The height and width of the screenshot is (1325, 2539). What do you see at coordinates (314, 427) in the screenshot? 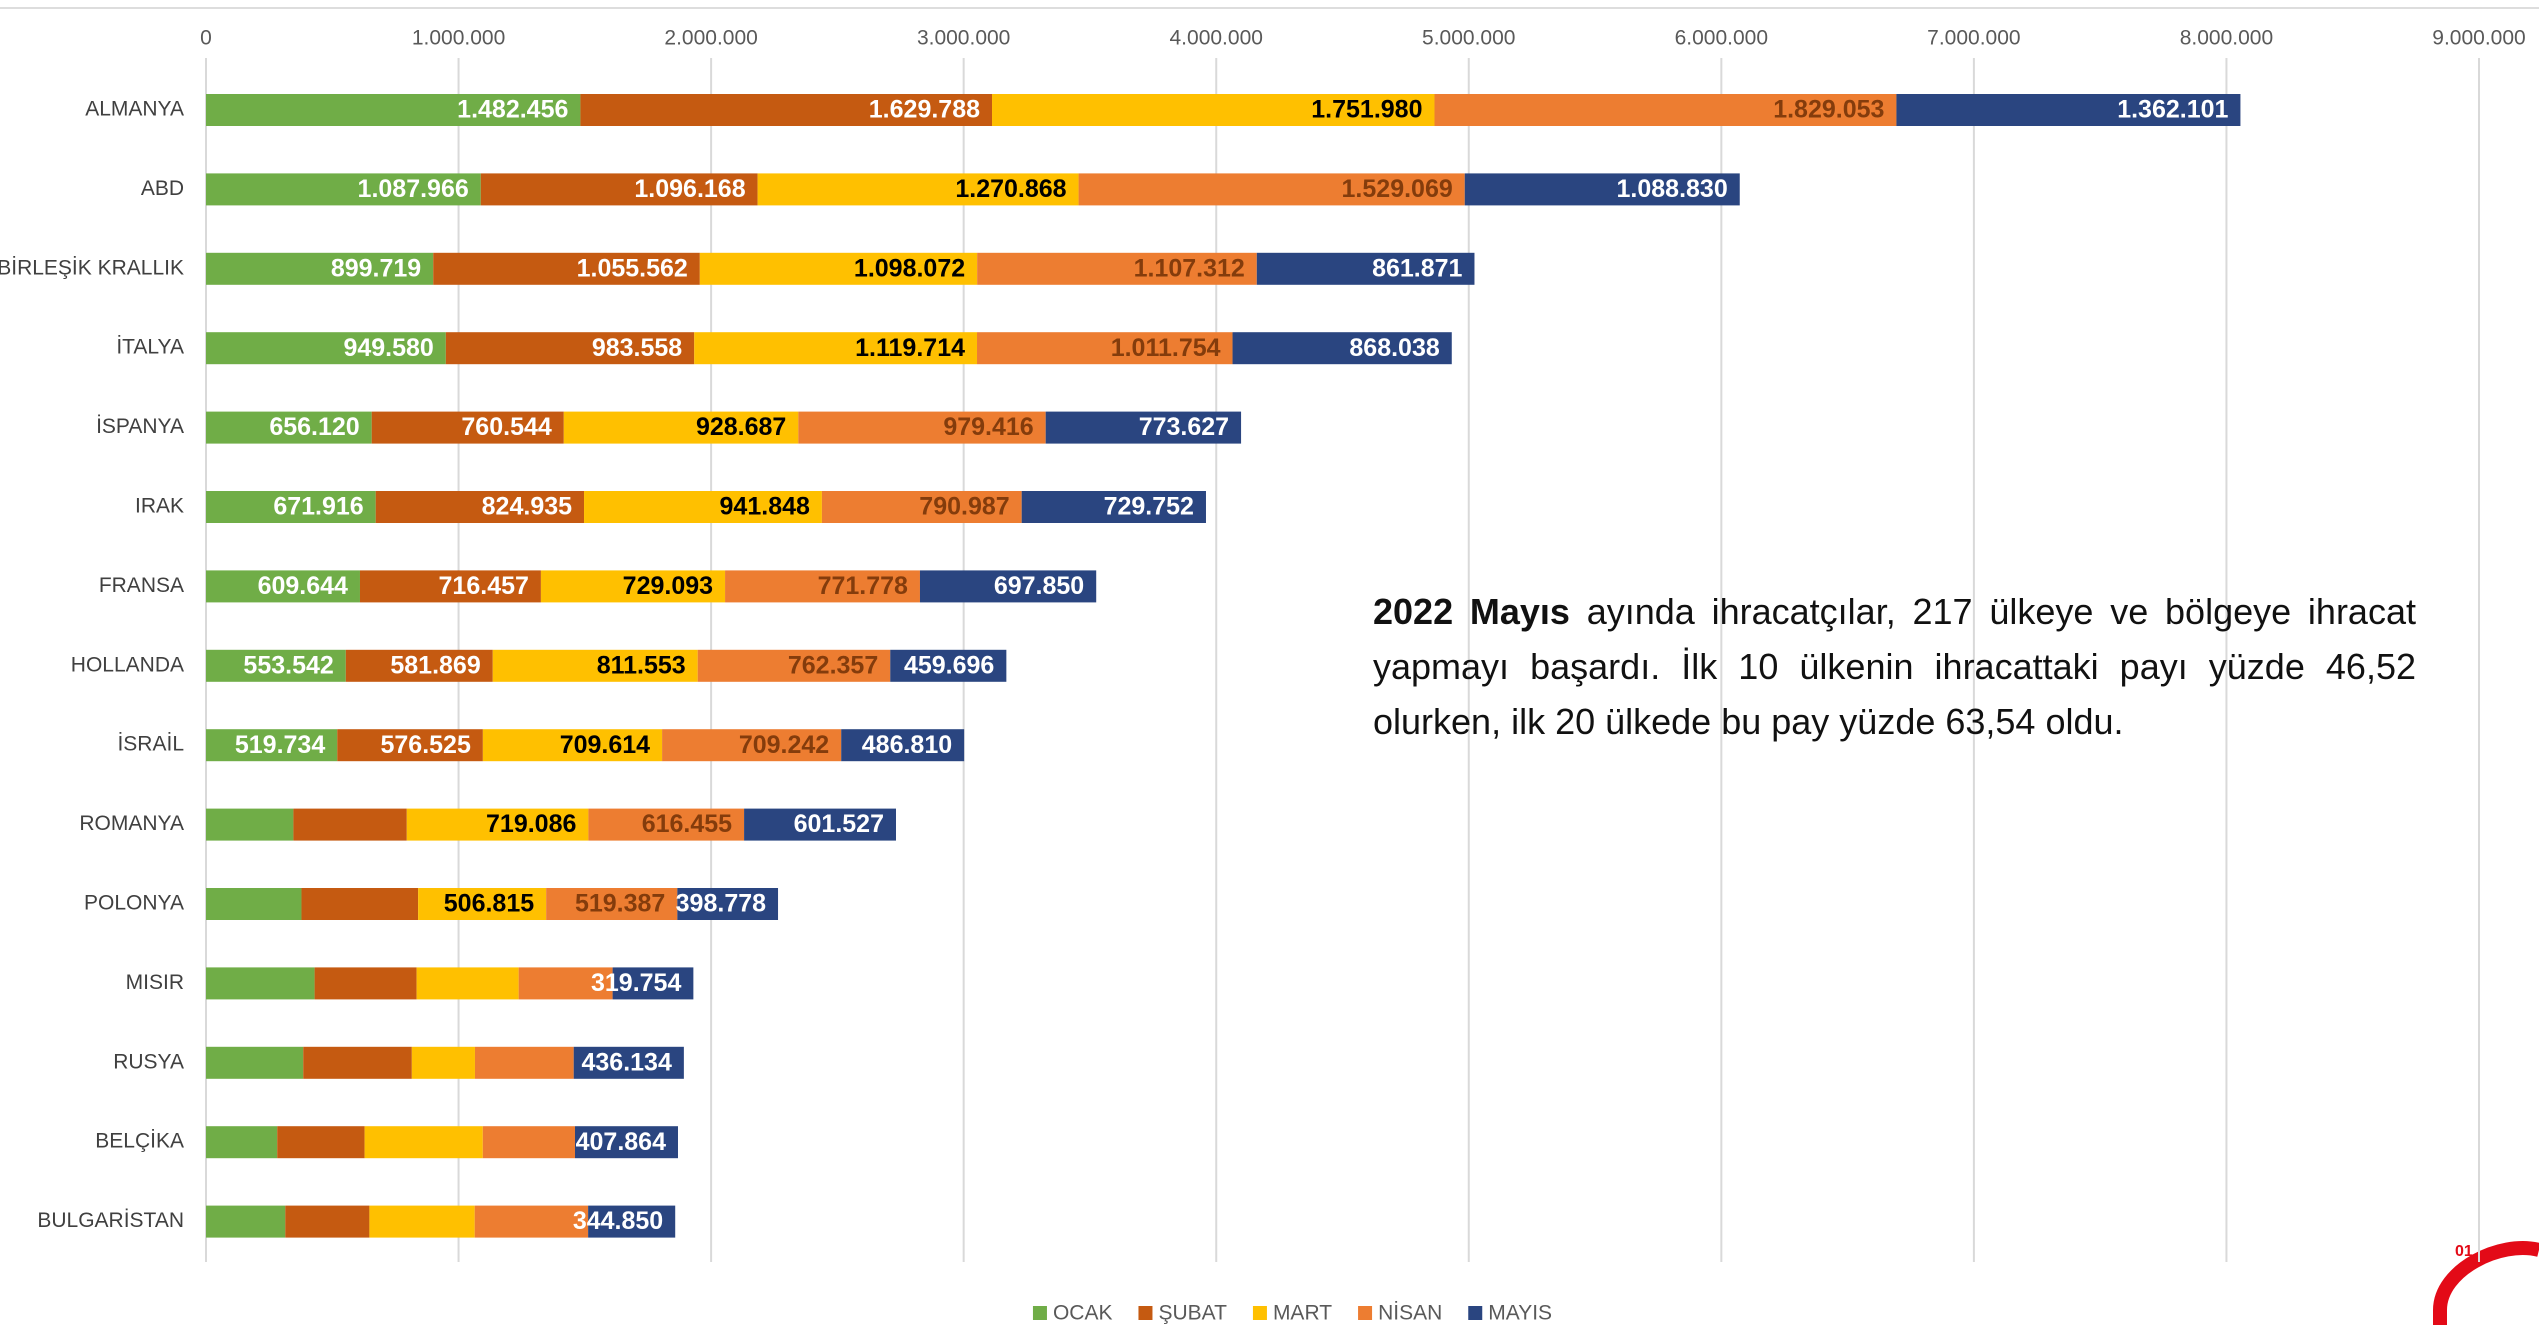
I see `data-label: 656.120` at bounding box center [314, 427].